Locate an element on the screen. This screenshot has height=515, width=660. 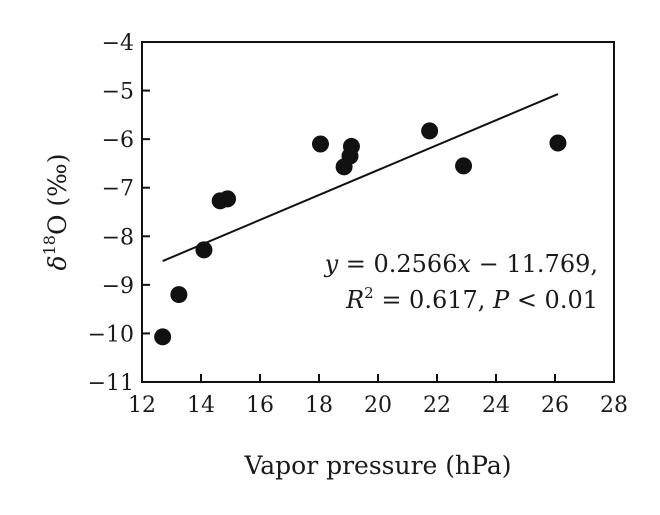
stat-r-value: = 0.617, is located at coordinates (433, 300).